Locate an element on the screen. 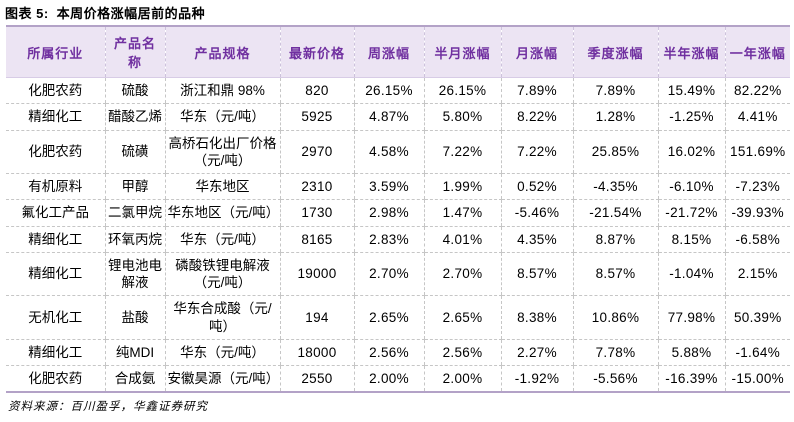 The height and width of the screenshot is (422, 794). cell-product: 甲醇 is located at coordinates (134, 187).